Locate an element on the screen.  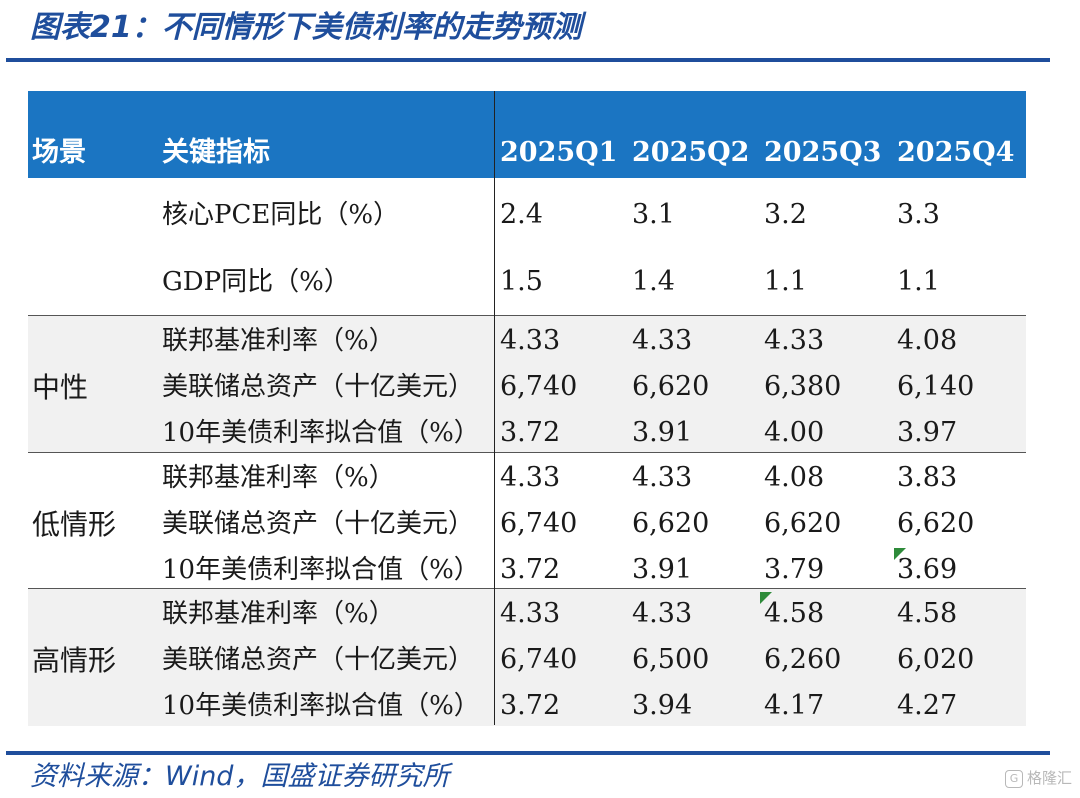
value-cell: 6,500 is located at coordinates (671, 659).